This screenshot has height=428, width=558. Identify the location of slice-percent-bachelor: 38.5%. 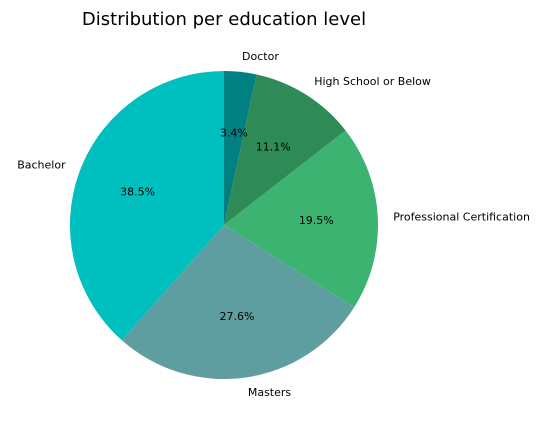
(137, 192).